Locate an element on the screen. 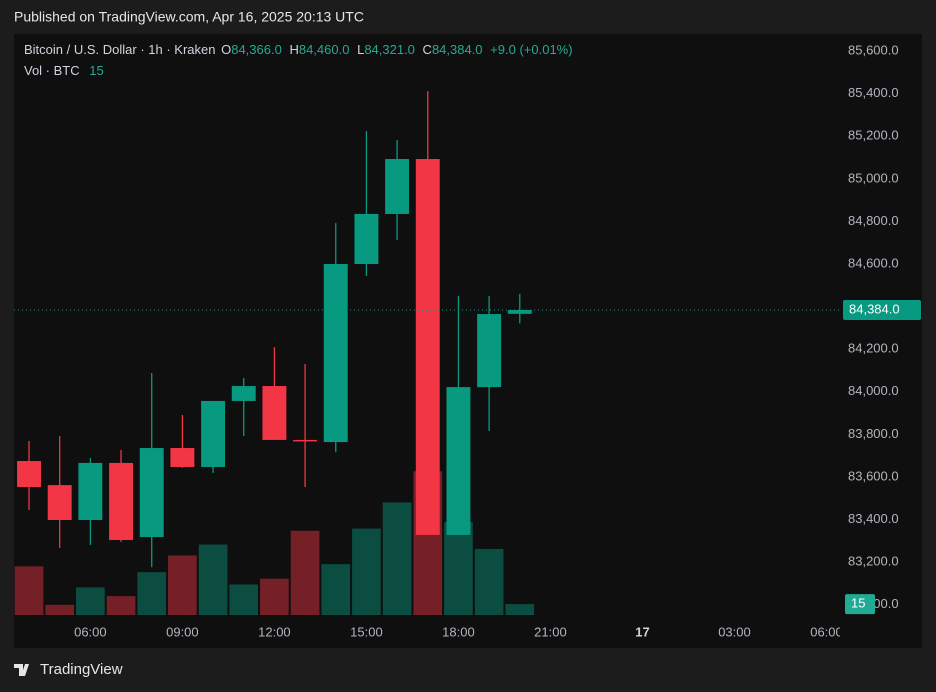 Image resolution: width=936 pixels, height=692 pixels. ohlc-key: L is located at coordinates (360, 49).